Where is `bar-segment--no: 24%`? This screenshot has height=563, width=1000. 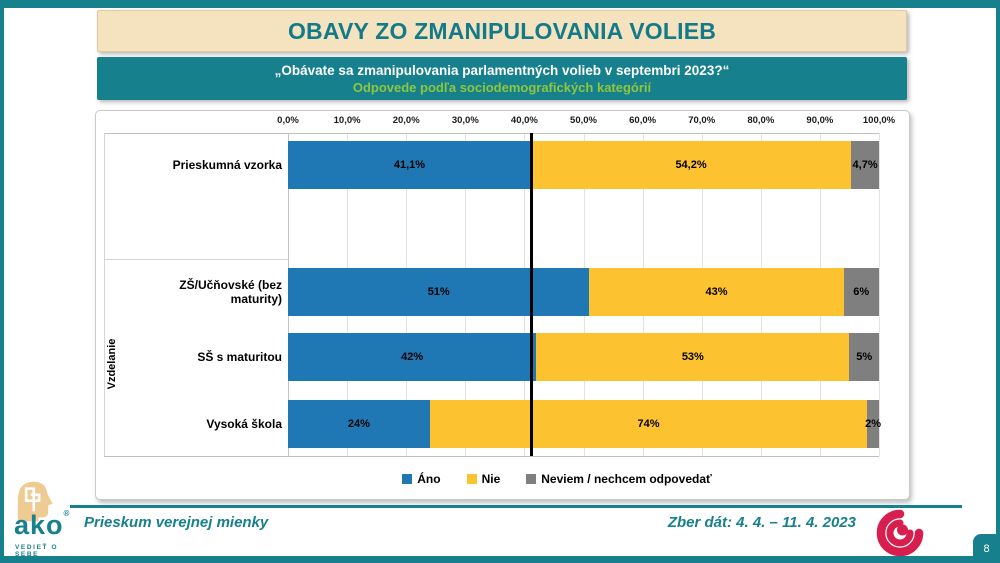 bar-segment--no: 24% is located at coordinates (359, 424).